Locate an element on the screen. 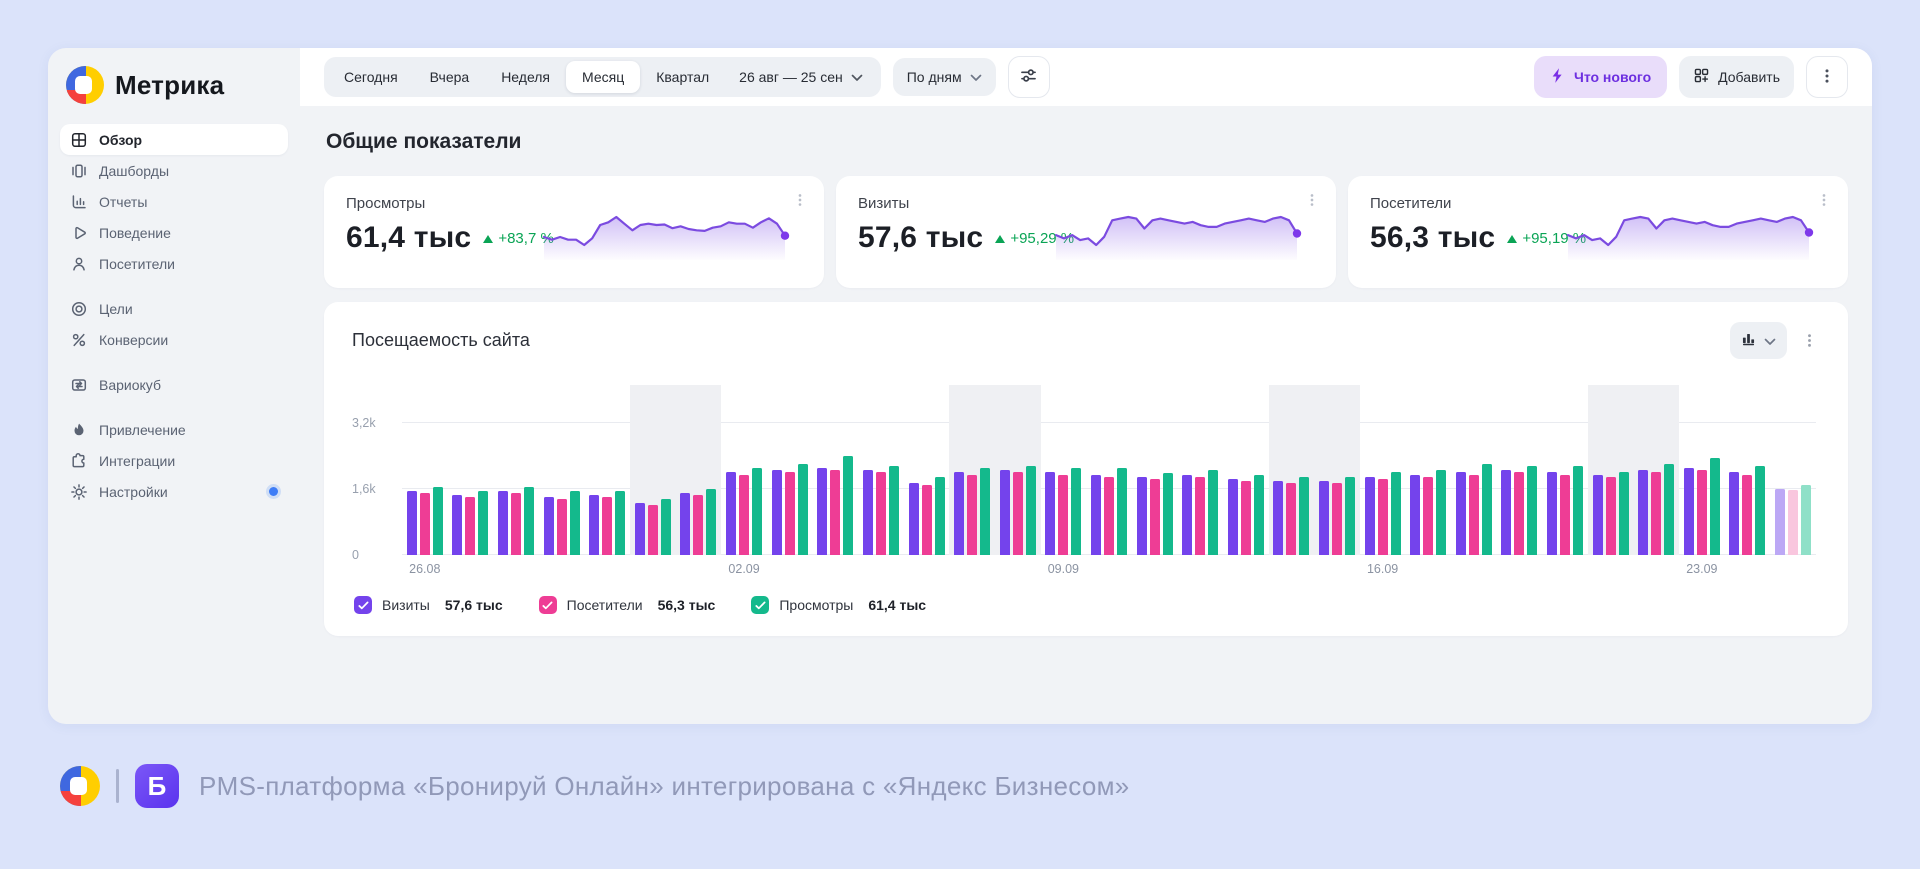 This screenshot has height=869, width=1920. topbar-more-button is located at coordinates (1827, 77).